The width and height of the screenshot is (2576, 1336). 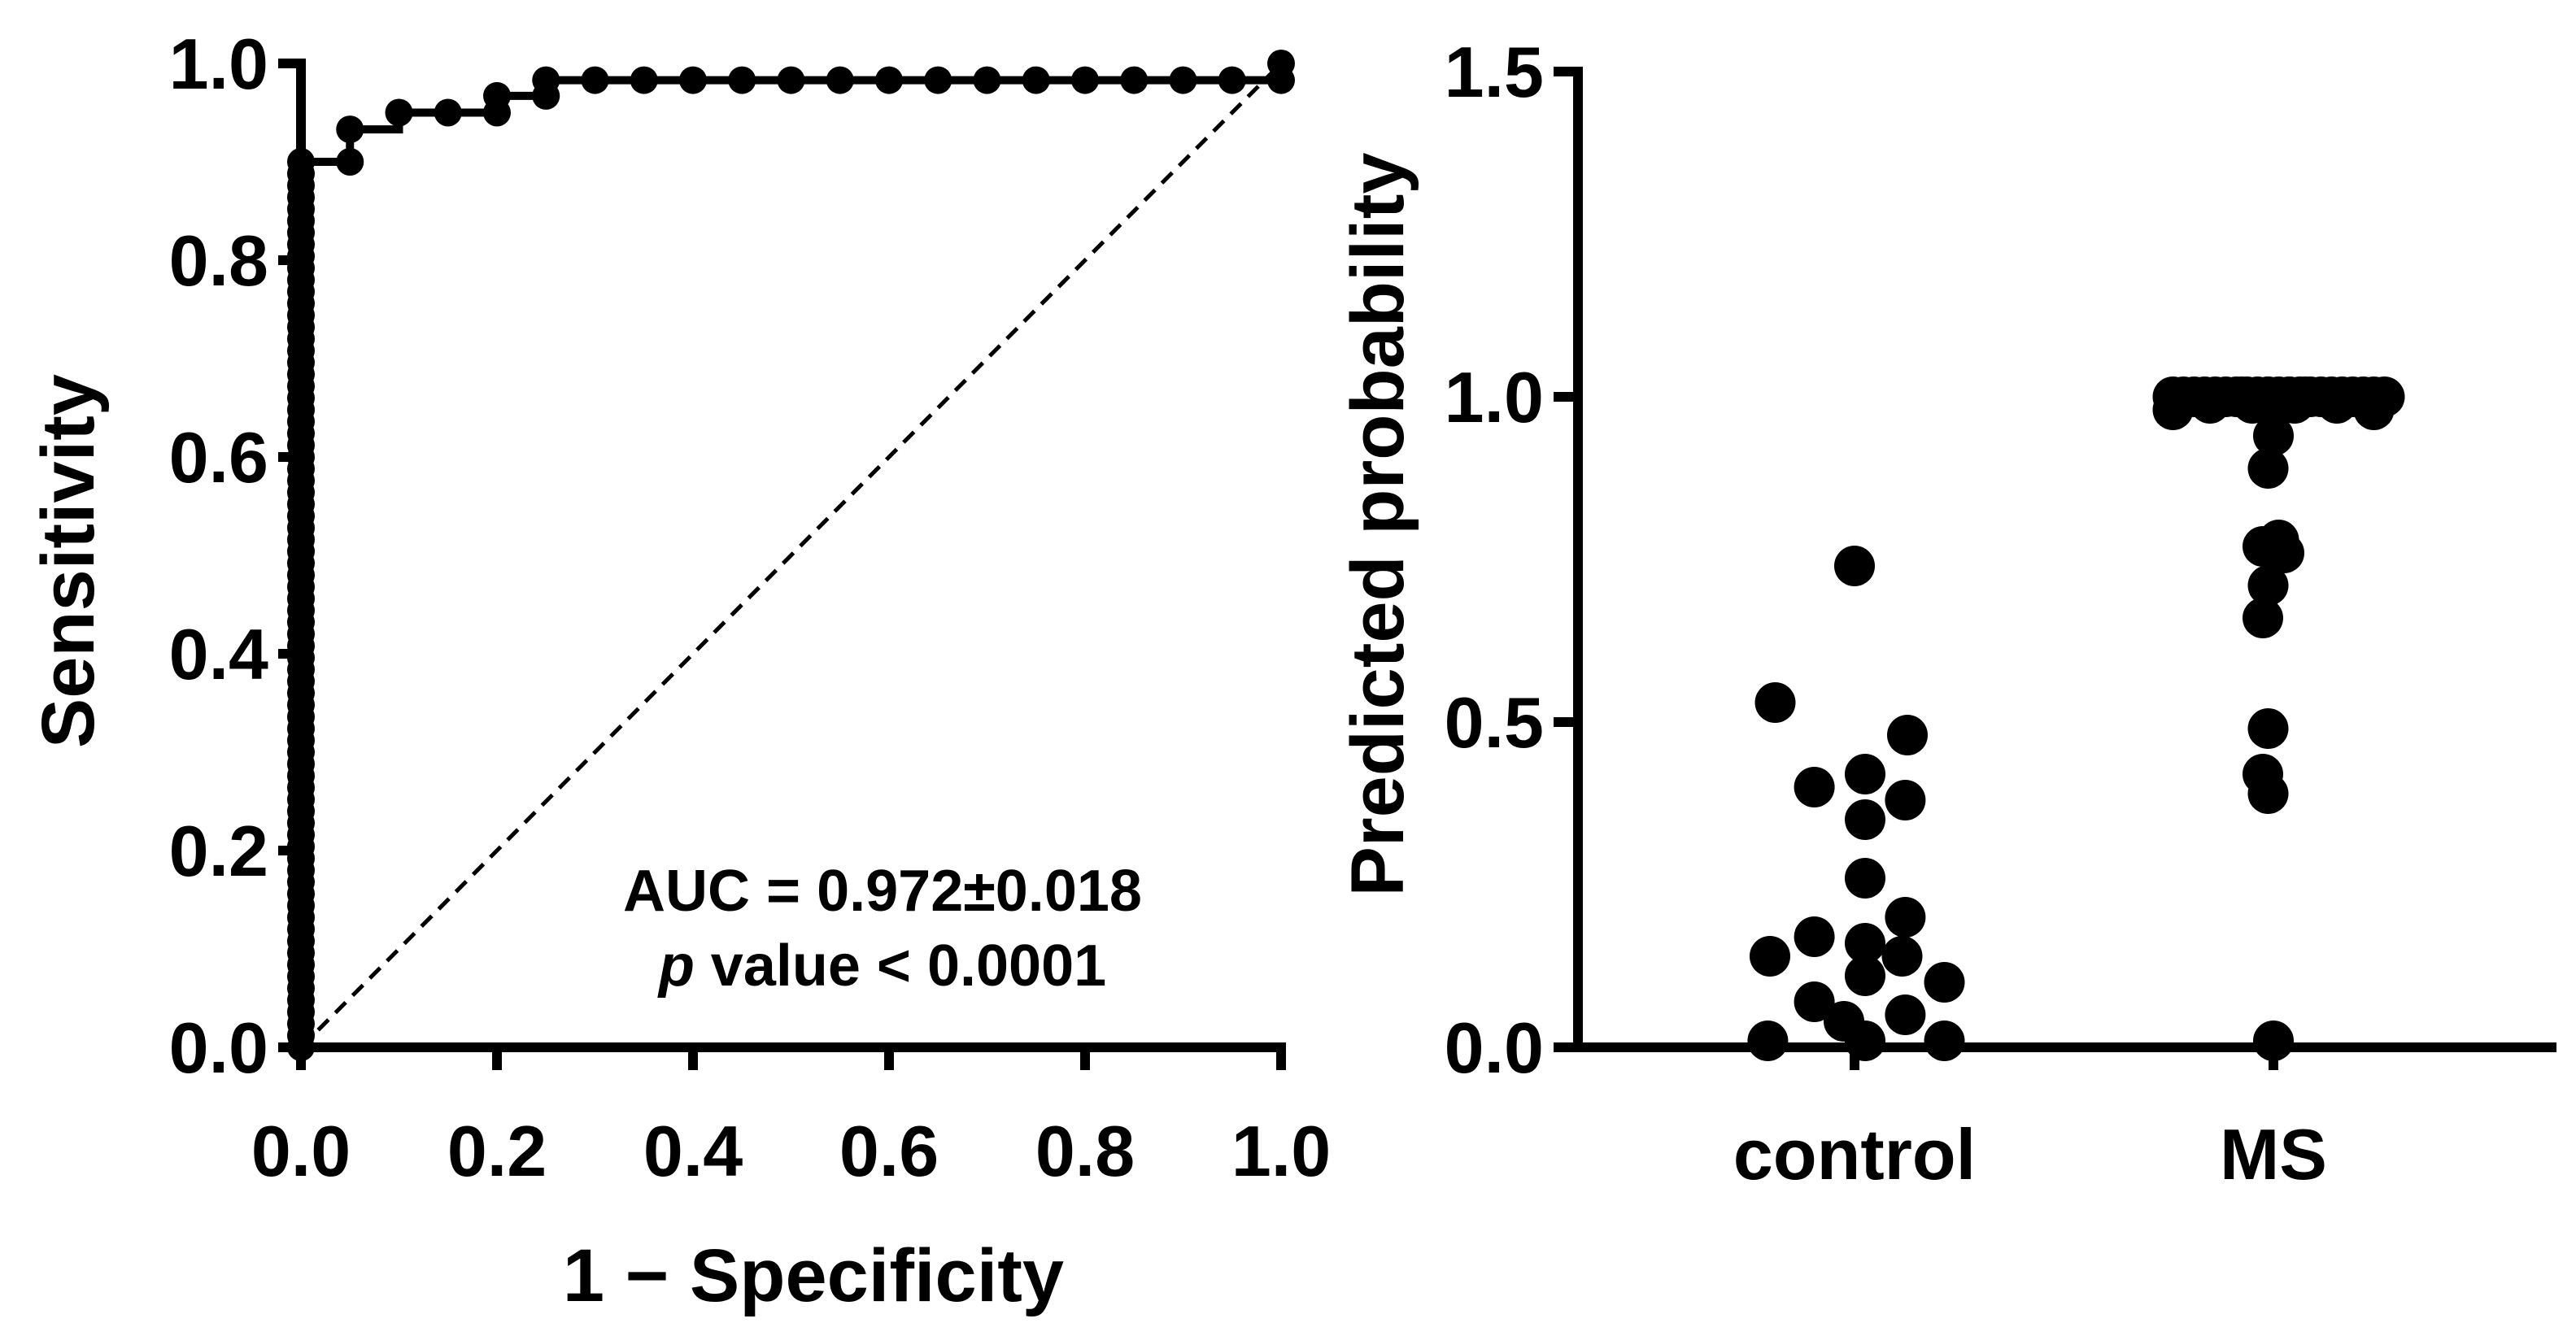 I want to click on roc-x-ticks: 0.0 0.2 0.4 0.6 0.8 1.0, so click(x=791, y=1119).